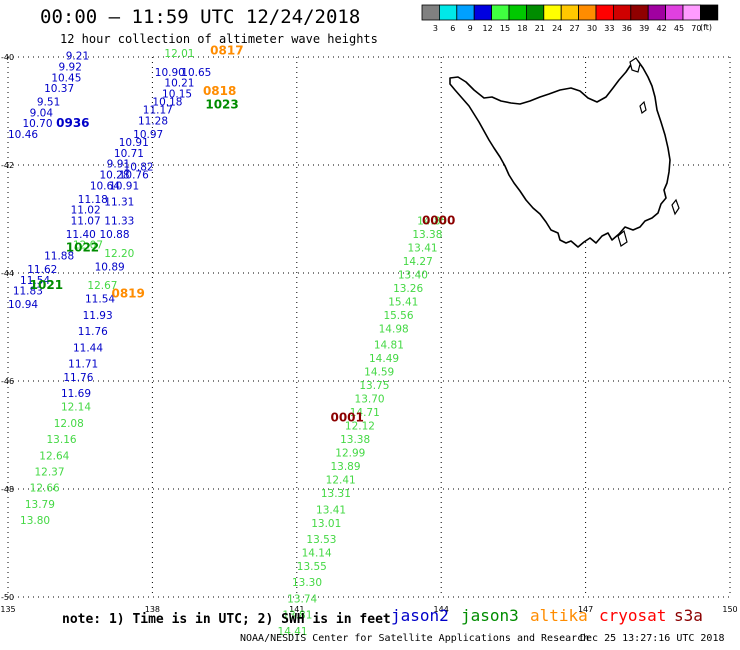 The height and width of the screenshot is (650, 740). What do you see at coordinates (452, 28) in the screenshot?
I see `color-scale-label: 6` at bounding box center [452, 28].